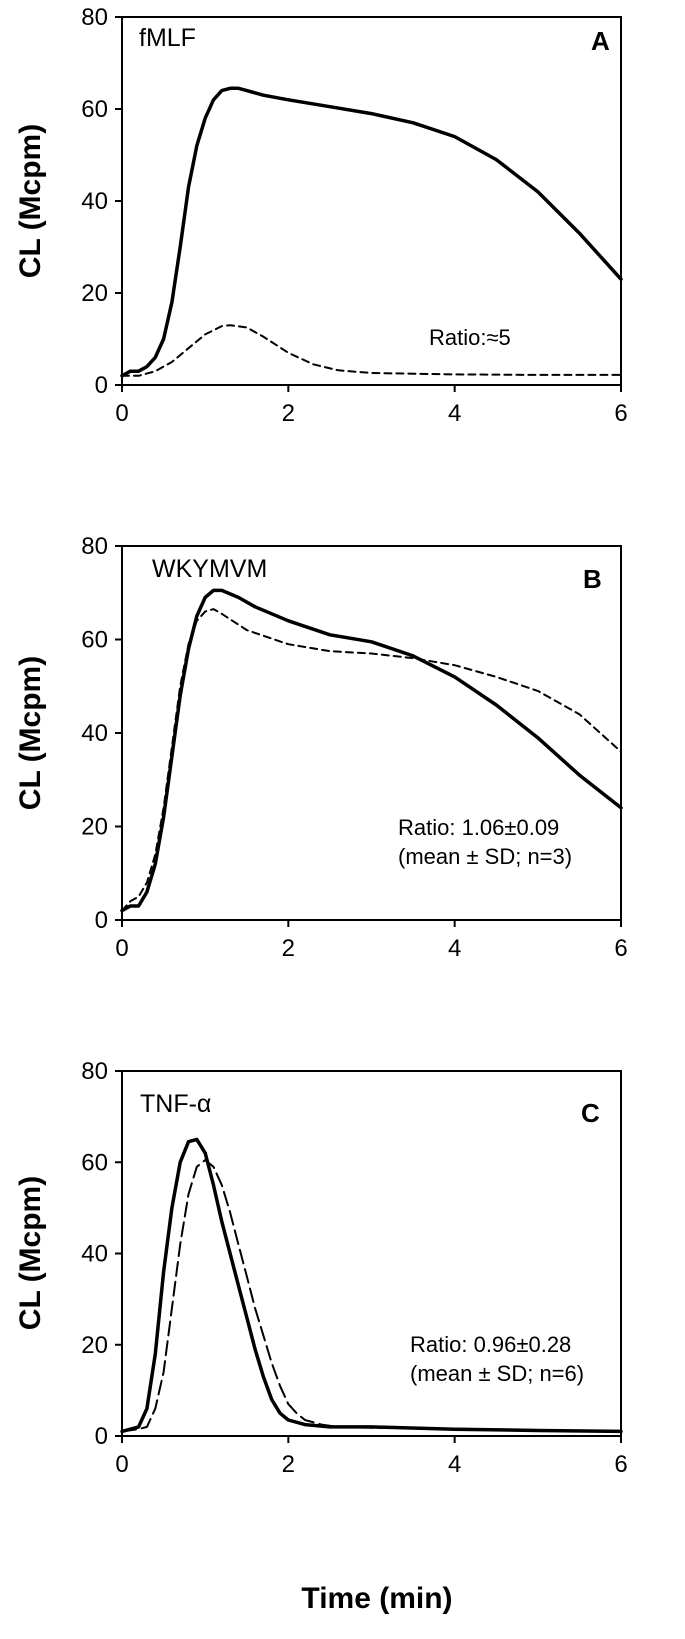 The height and width of the screenshot is (1639, 685). I want to click on x-axis-title: Time (min), so click(376, 1598).